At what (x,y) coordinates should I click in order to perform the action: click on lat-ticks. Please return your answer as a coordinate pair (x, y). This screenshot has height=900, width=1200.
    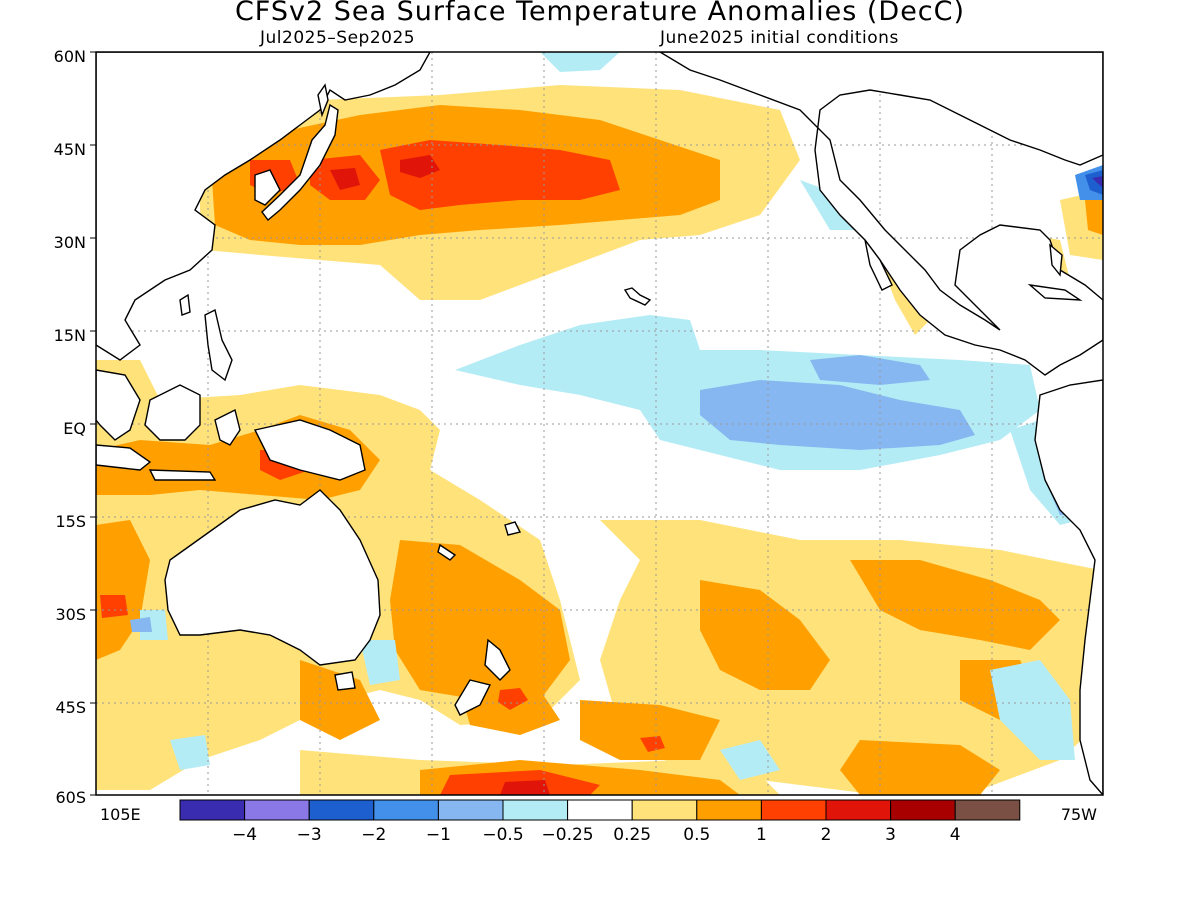
    Looking at the image, I should click on (93, 423).